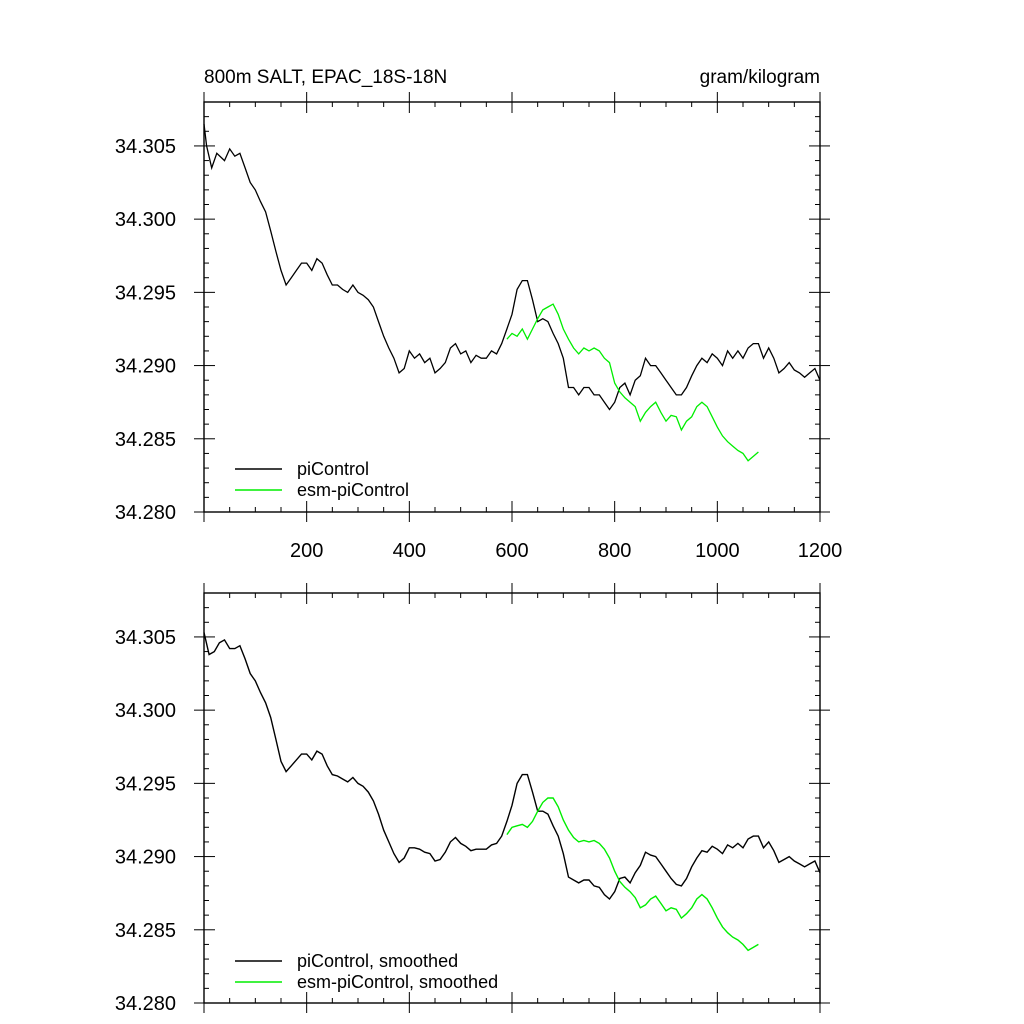  I want to click on x-tick-label: 800, so click(614, 551).